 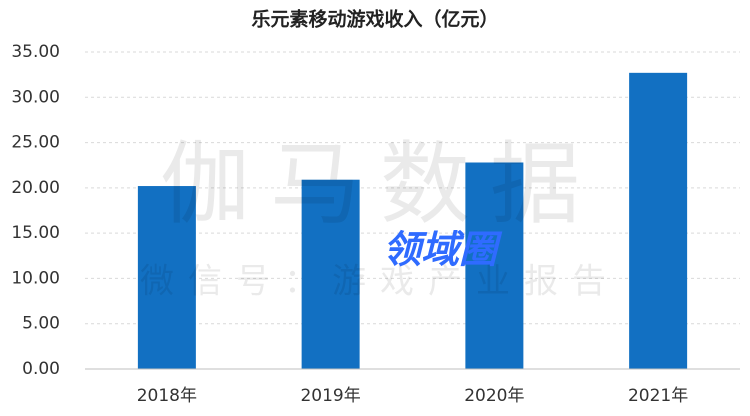 What do you see at coordinates (35, 143) in the screenshot?
I see `y-tick-label: 25.00` at bounding box center [35, 143].